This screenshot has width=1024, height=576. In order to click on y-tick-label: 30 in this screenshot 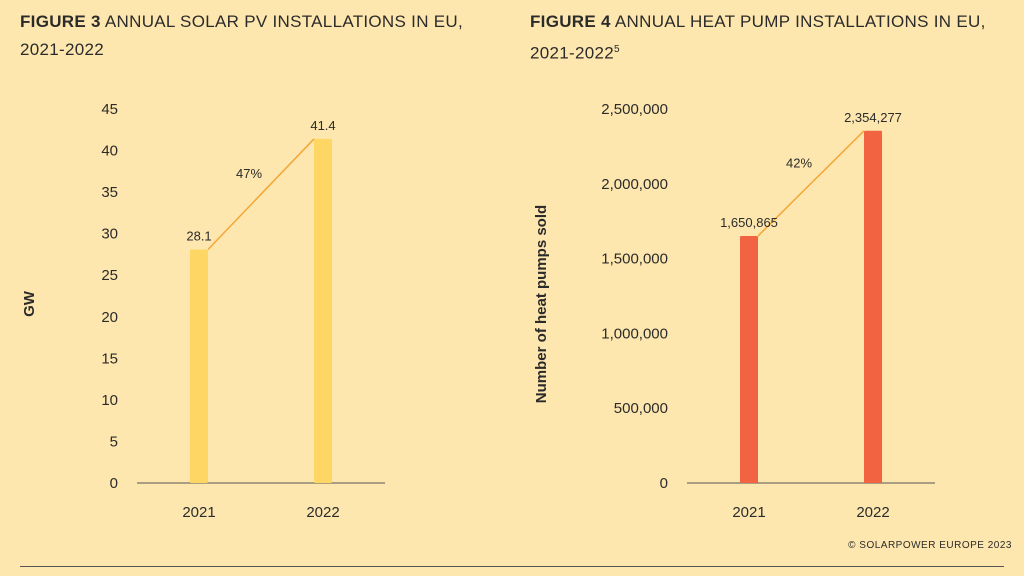, I will do `click(109, 234)`.